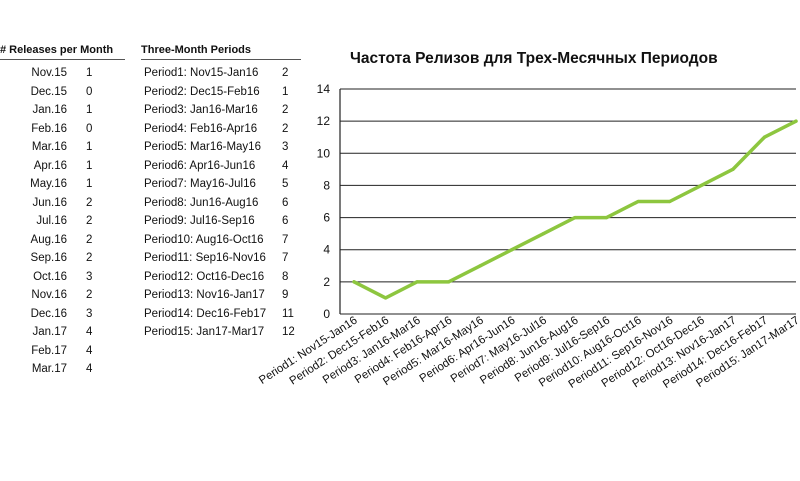 The height and width of the screenshot is (481, 800). What do you see at coordinates (200, 184) in the screenshot?
I see `period-table-label: Period7: May16-Jul16` at bounding box center [200, 184].